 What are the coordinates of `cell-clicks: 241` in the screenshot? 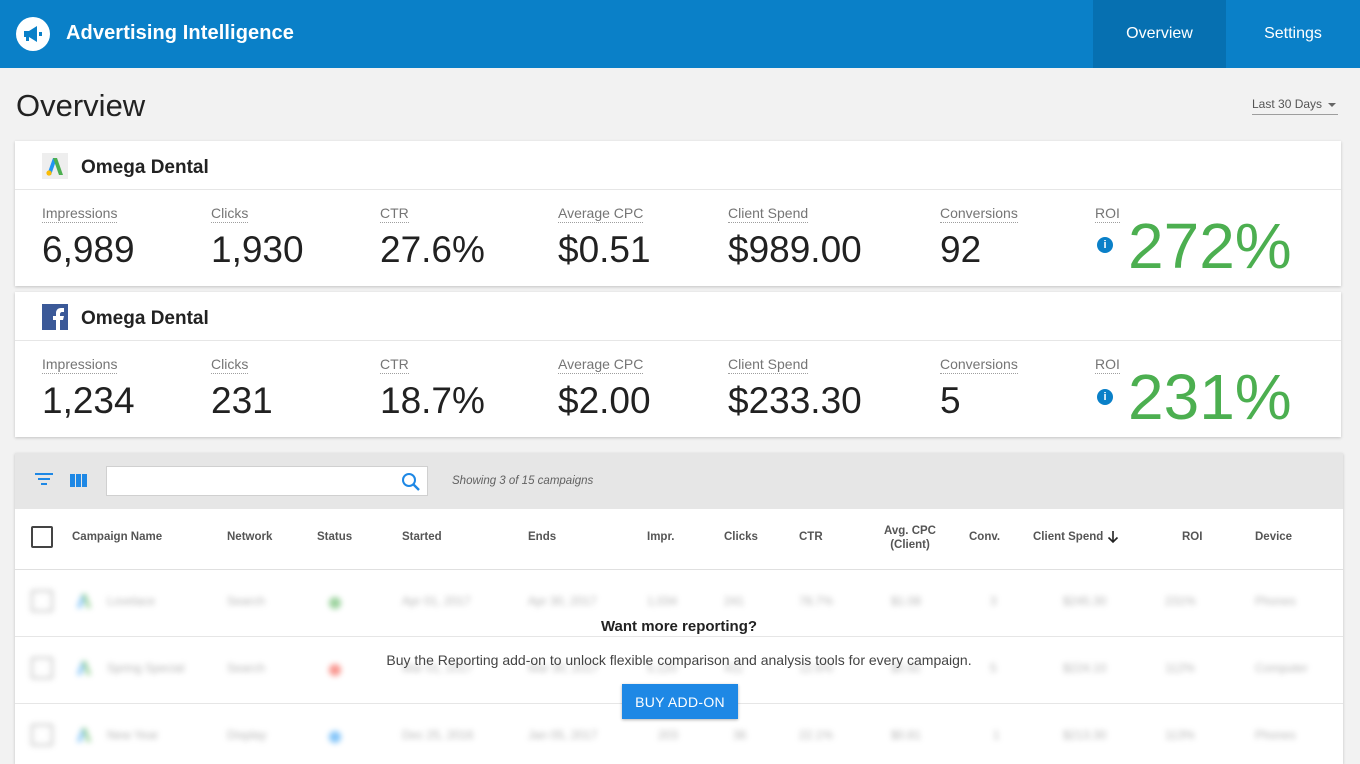 It's located at (734, 601).